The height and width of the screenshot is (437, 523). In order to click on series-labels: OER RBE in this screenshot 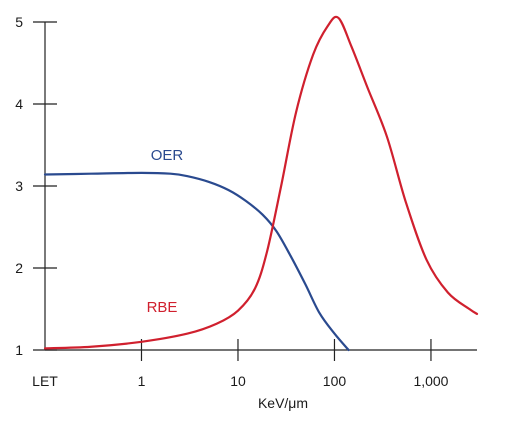, I will do `click(165, 231)`.